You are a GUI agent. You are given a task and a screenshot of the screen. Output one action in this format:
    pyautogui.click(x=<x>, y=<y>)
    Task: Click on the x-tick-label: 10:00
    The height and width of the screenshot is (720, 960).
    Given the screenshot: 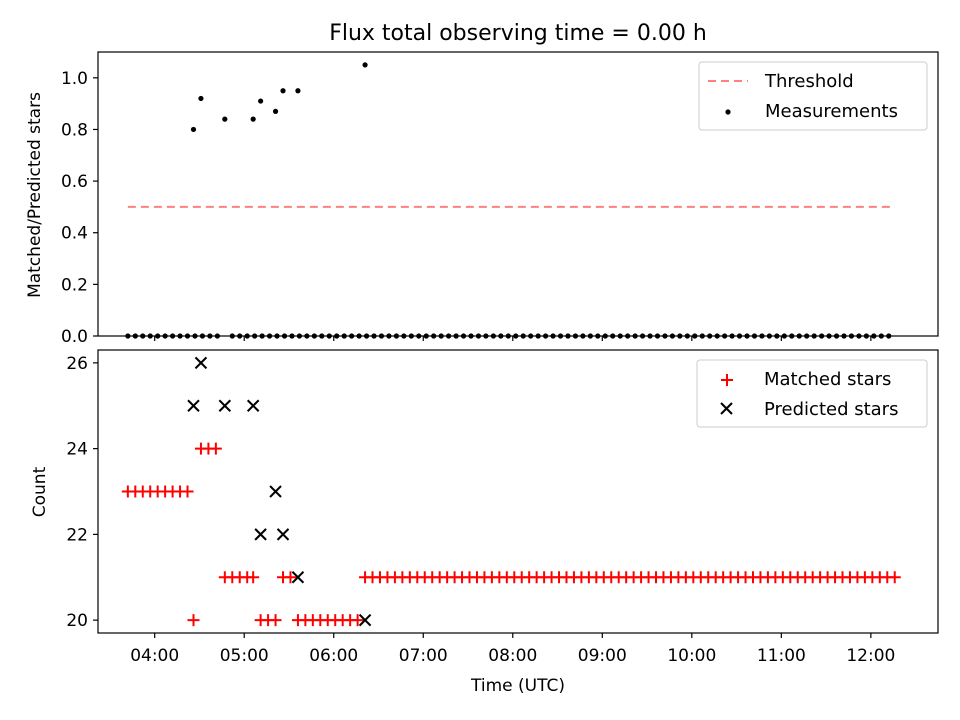 What is the action you would take?
    pyautogui.click(x=691, y=656)
    